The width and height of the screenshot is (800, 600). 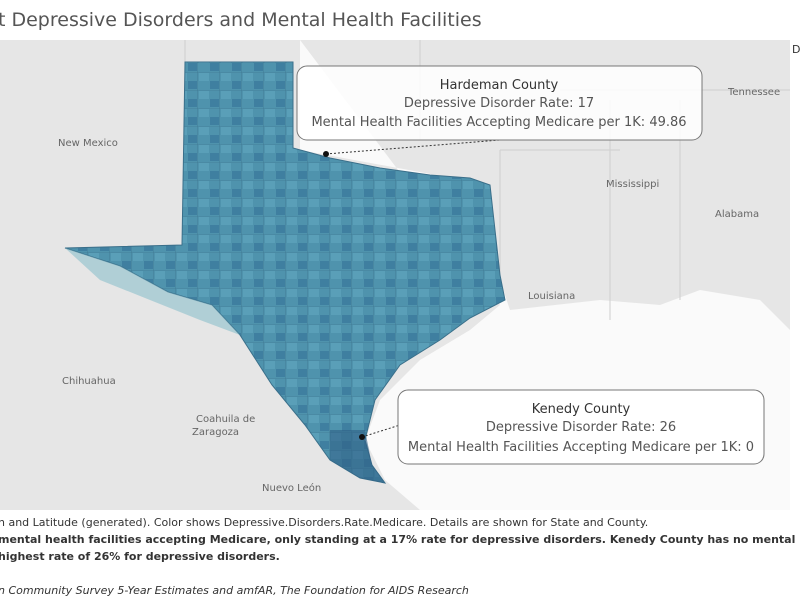 What do you see at coordinates (632, 184) in the screenshot?
I see `map-label: Mississippi` at bounding box center [632, 184].